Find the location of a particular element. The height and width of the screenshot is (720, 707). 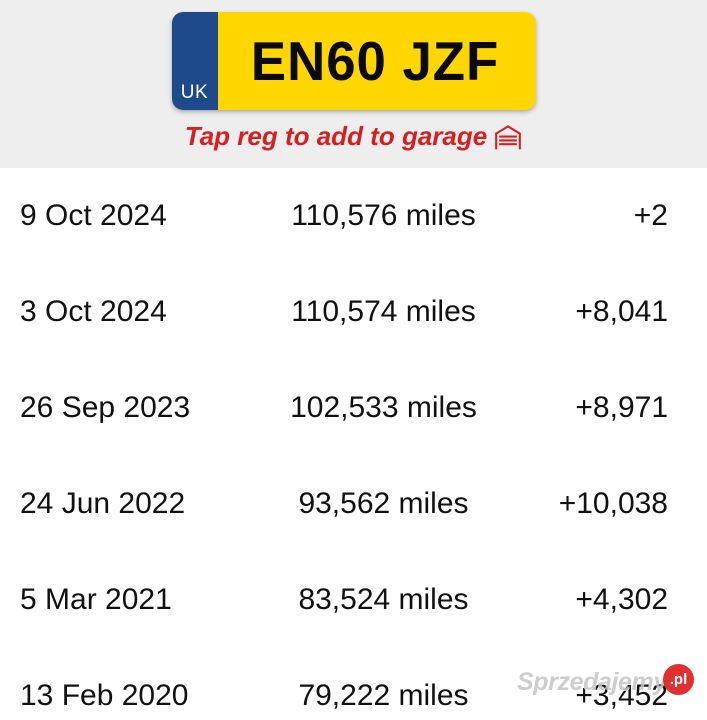

row-mileage: 110,576 miles is located at coordinates (383, 215).